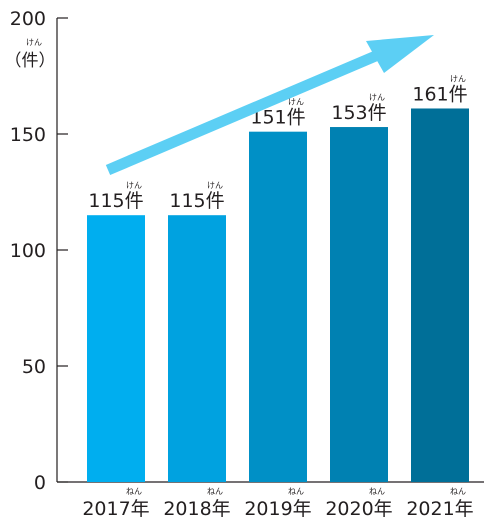 This screenshot has width=490, height=521. Describe the element at coordinates (277, 118) in the screenshot. I see `value-label: 151件` at that location.